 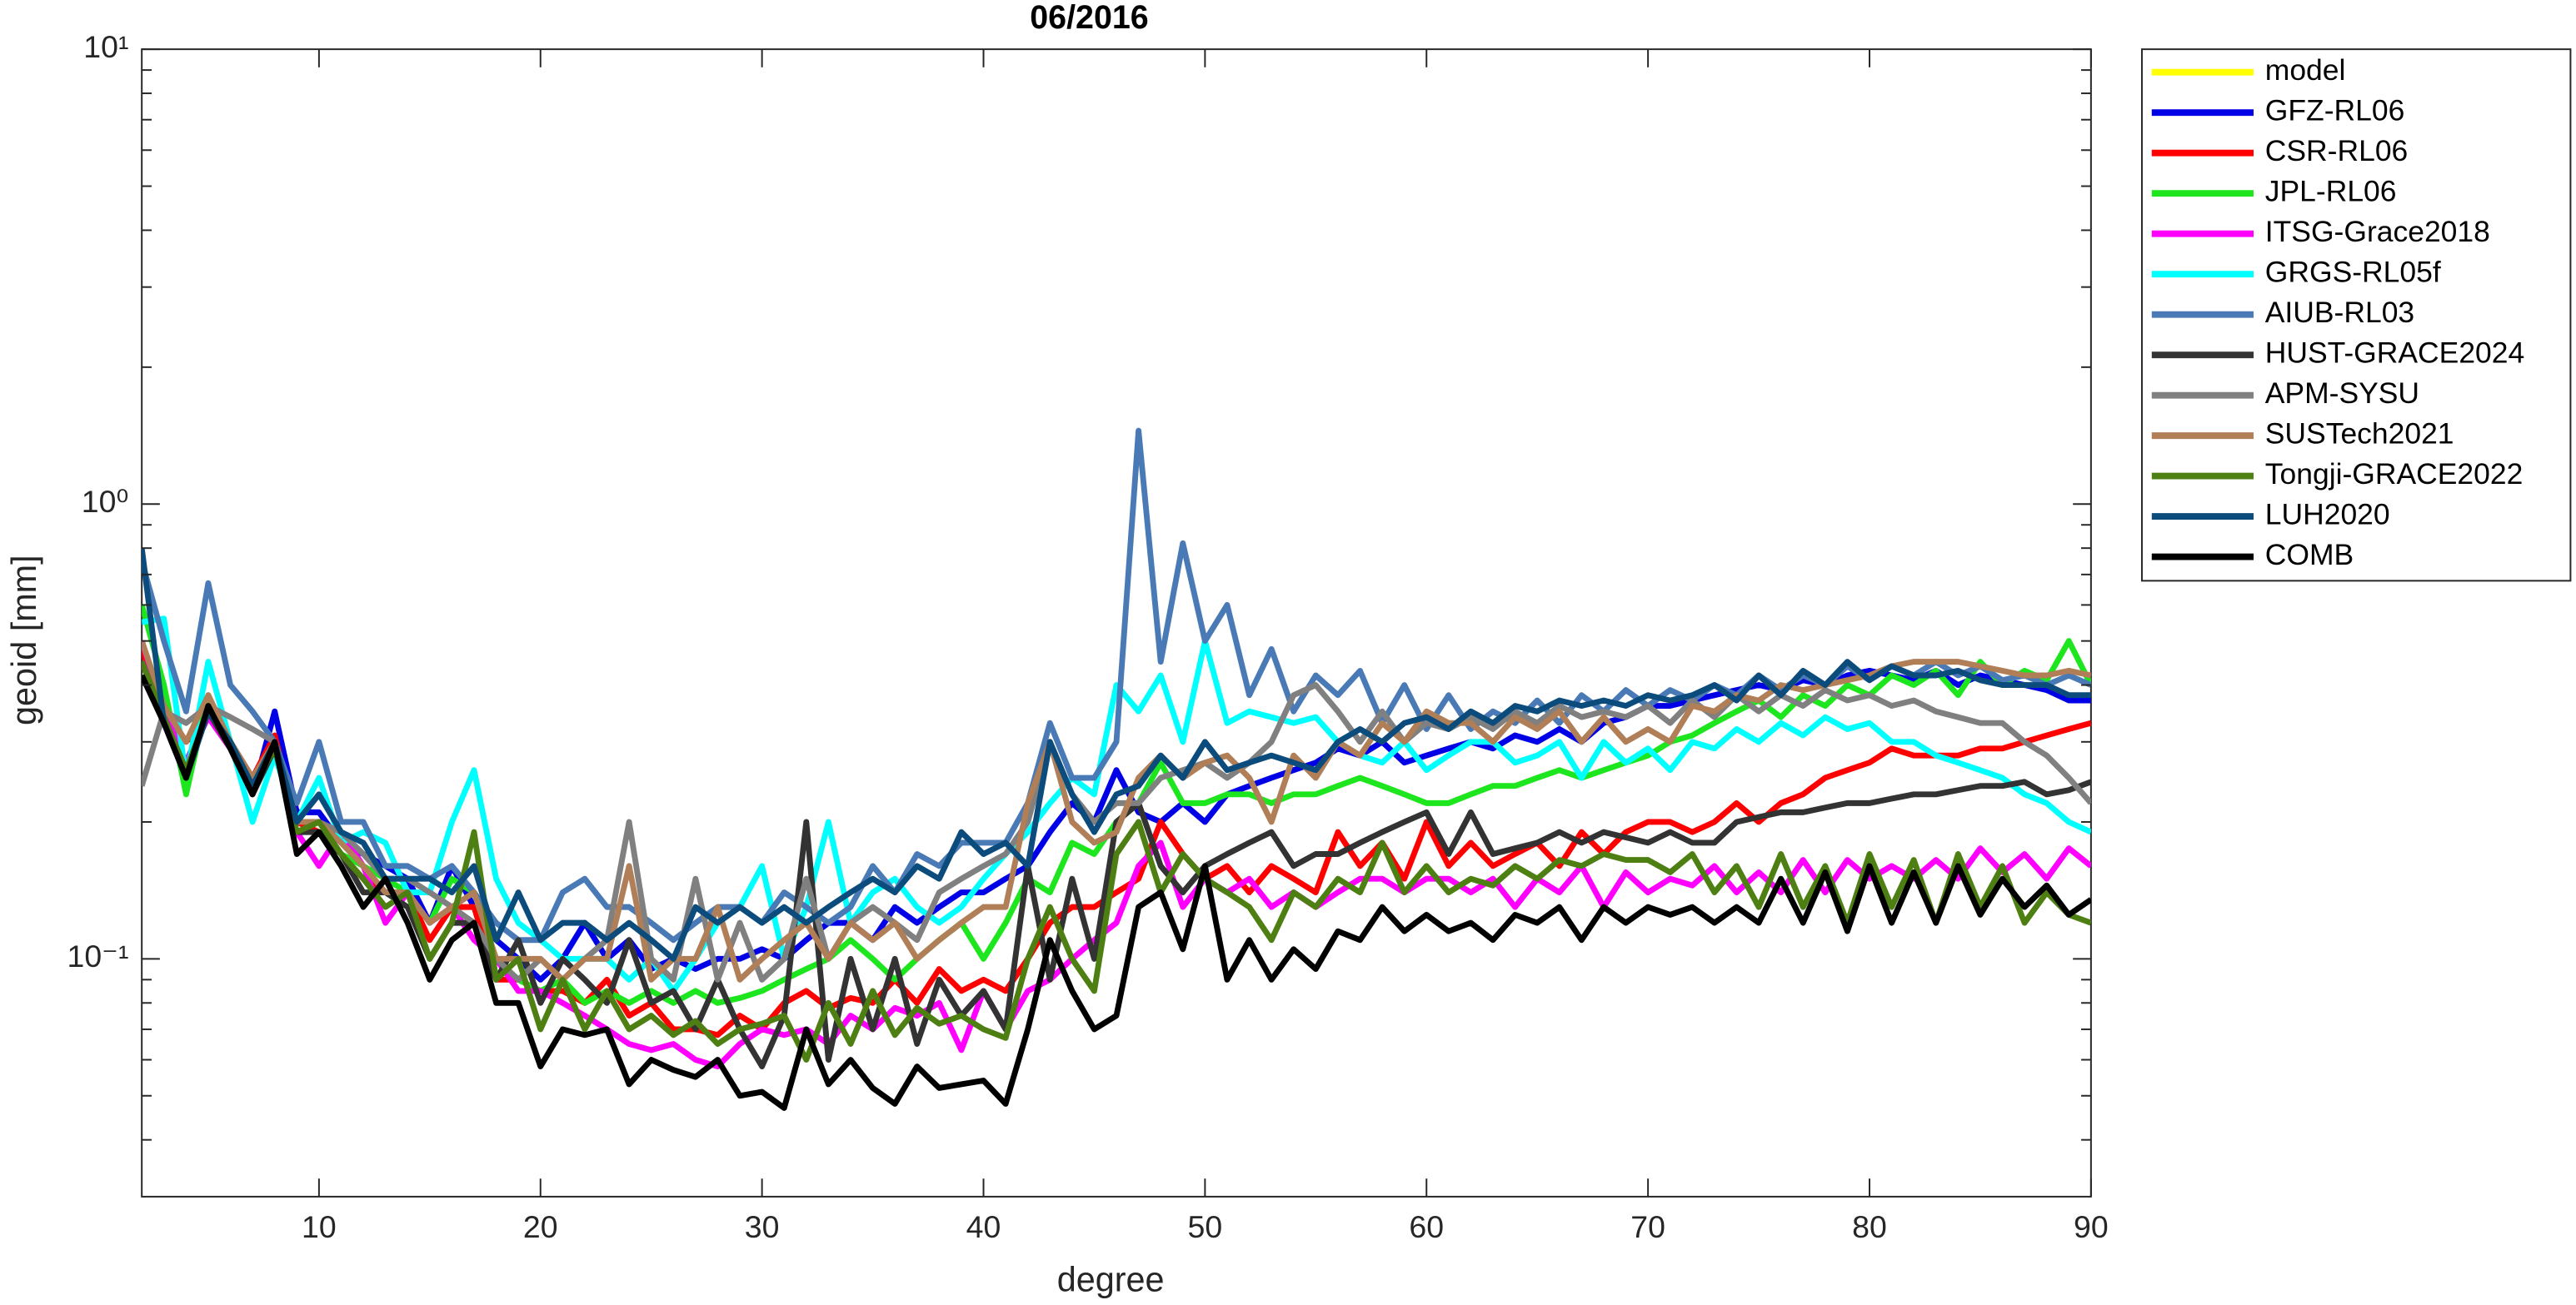 I want to click on x-tick-label: 70, so click(x=1647, y=1226).